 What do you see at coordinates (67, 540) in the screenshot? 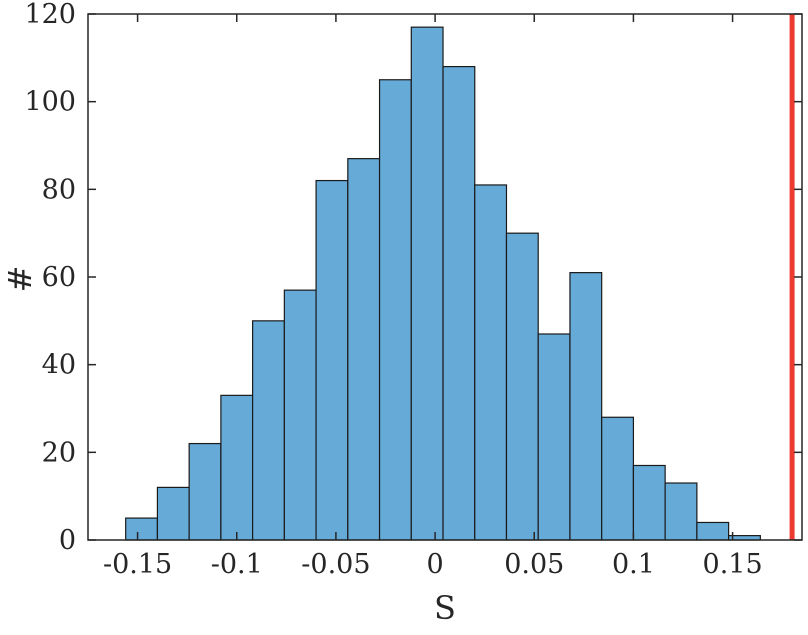
I see `y-tick-label: 0` at bounding box center [67, 540].